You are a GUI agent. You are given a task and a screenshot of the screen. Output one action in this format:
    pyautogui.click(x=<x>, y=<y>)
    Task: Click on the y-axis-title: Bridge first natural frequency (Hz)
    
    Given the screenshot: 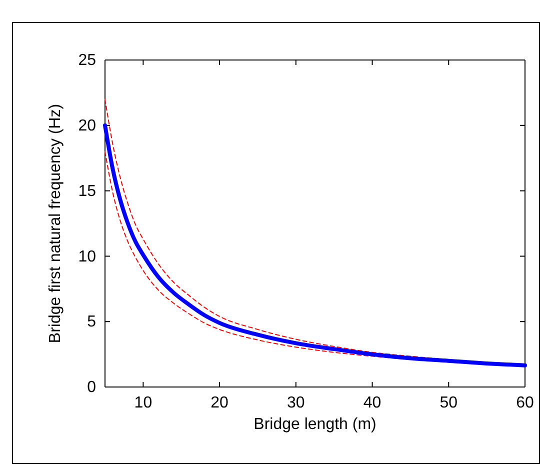 What is the action you would take?
    pyautogui.click(x=55, y=224)
    